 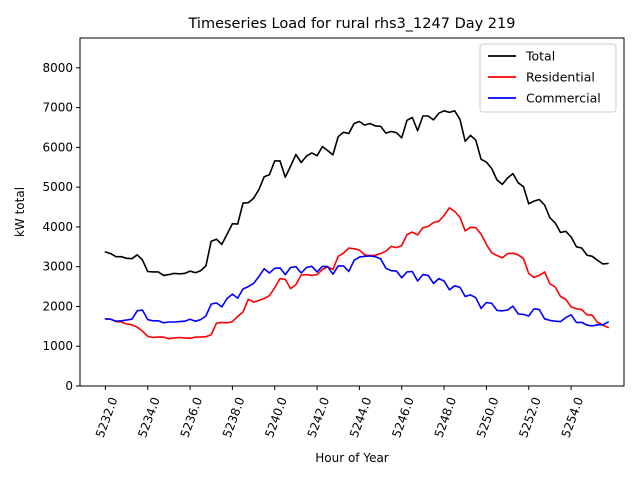 I want to click on y-tick-label: 6000, so click(x=57, y=147).